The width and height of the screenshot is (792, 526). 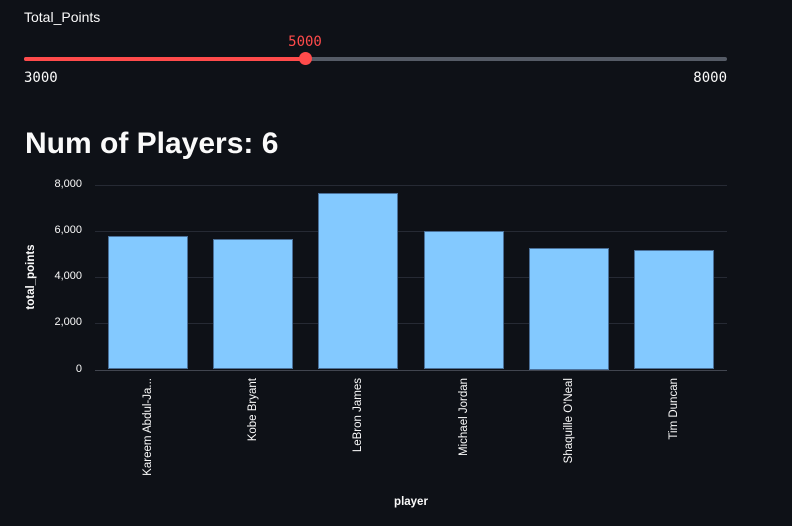 I want to click on slider-track, so click(x=375, y=59).